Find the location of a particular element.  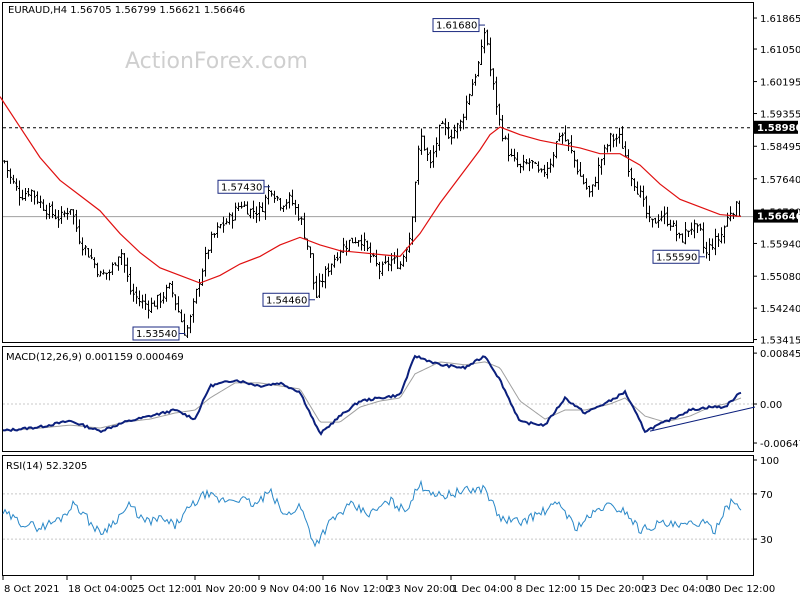

svg-text: 1.58980 is located at coordinates (778, 128).